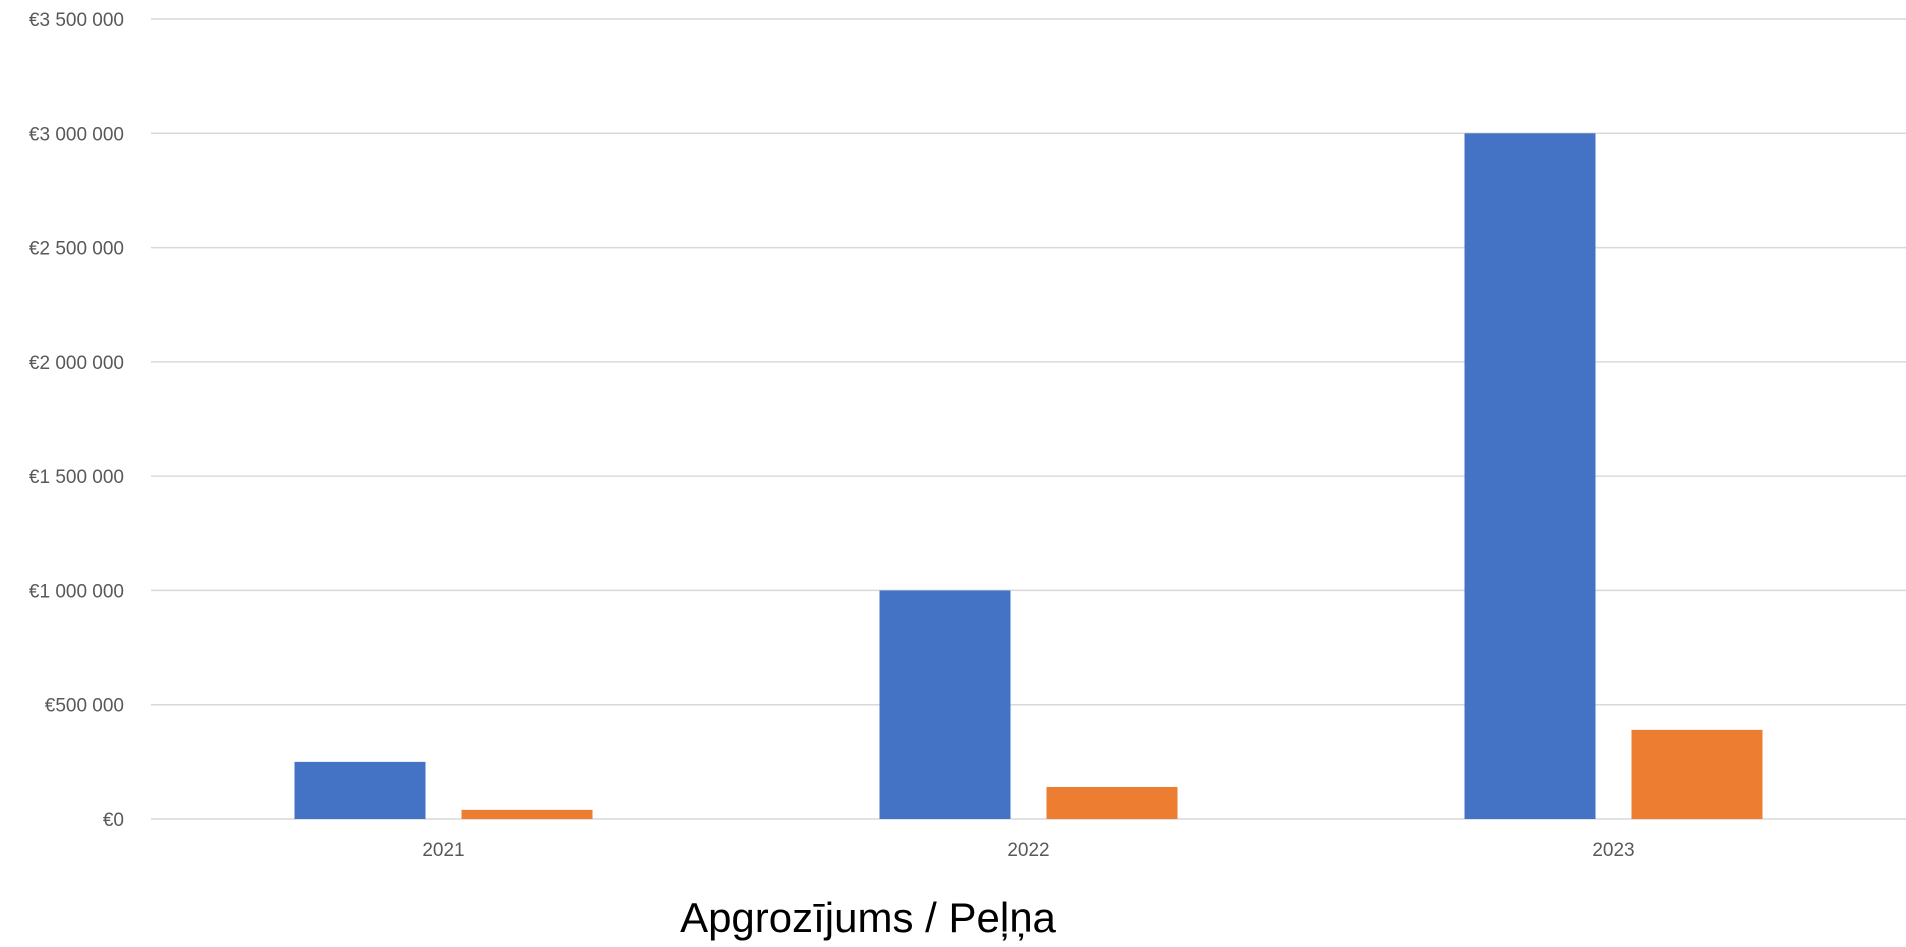 Image resolution: width=1906 pixels, height=947 pixels. I want to click on bar-series-1-2022, so click(945, 704).